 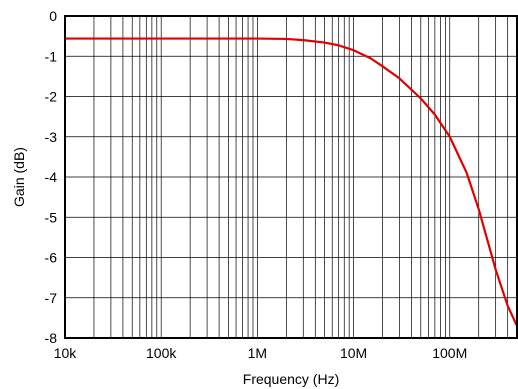 I want to click on y-tick-label: -4, so click(x=51, y=177).